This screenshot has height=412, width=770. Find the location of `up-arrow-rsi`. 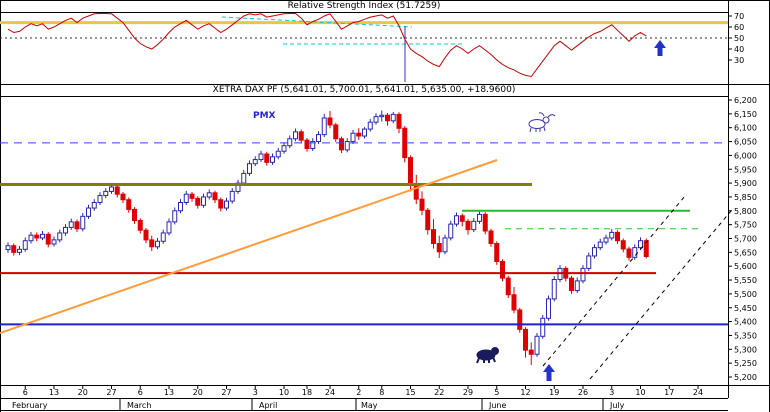

up-arrow-rsi is located at coordinates (660, 48).